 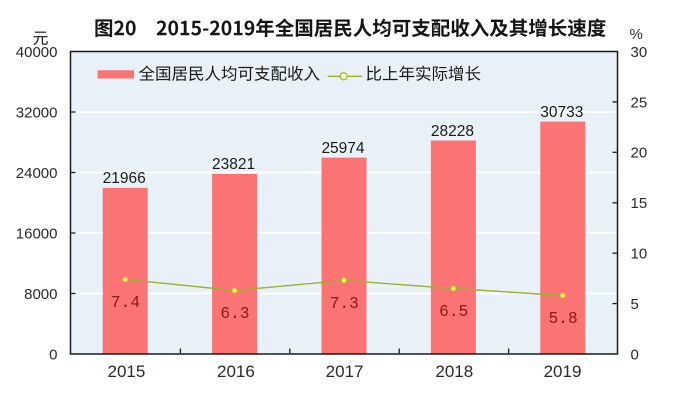 What do you see at coordinates (233, 164) in the screenshot?
I see `svg-text: 23821` at bounding box center [233, 164].